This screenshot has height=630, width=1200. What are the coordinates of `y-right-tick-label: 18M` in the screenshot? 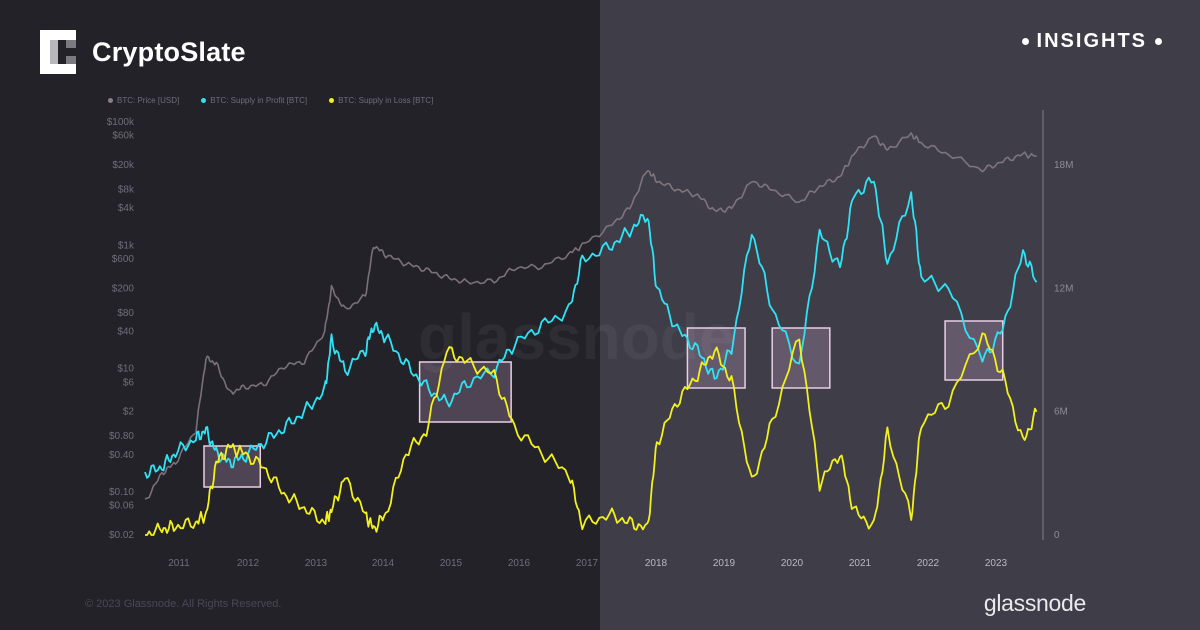 It's located at (1063, 165).